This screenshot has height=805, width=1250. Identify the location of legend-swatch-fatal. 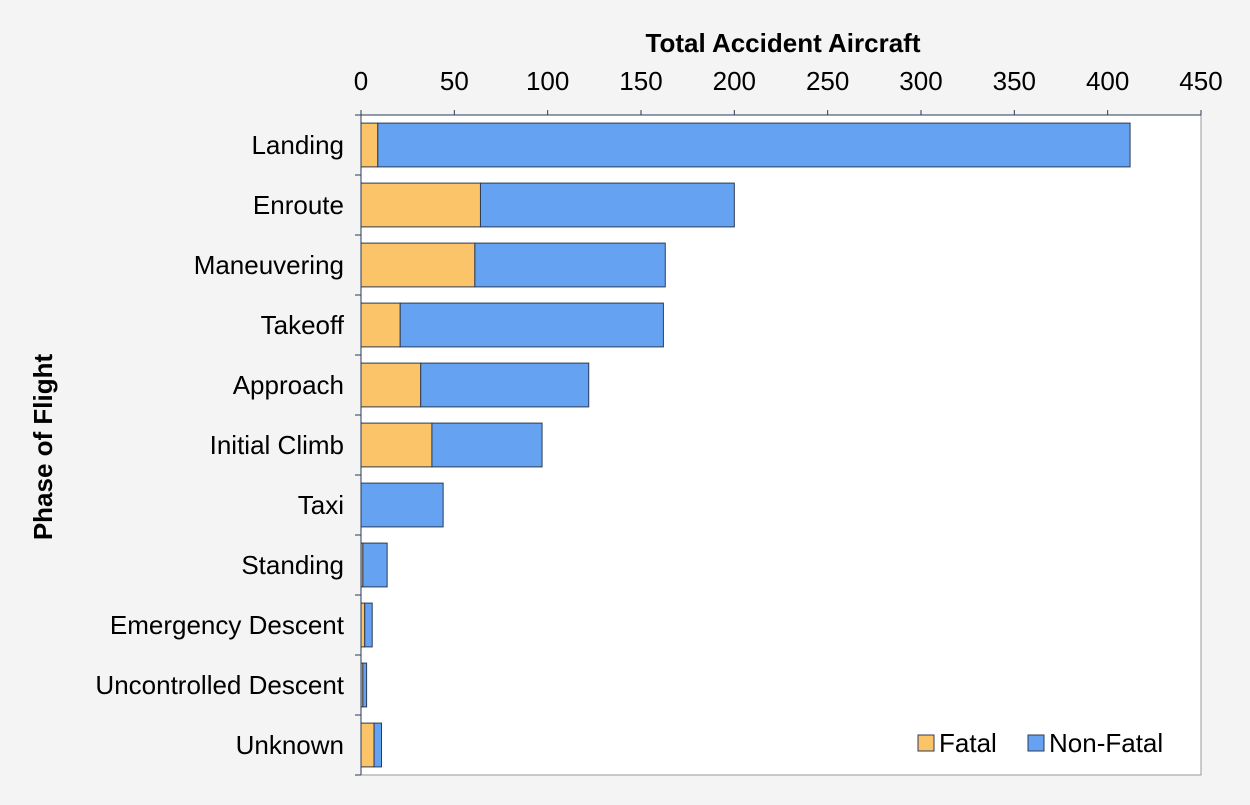
(926, 743).